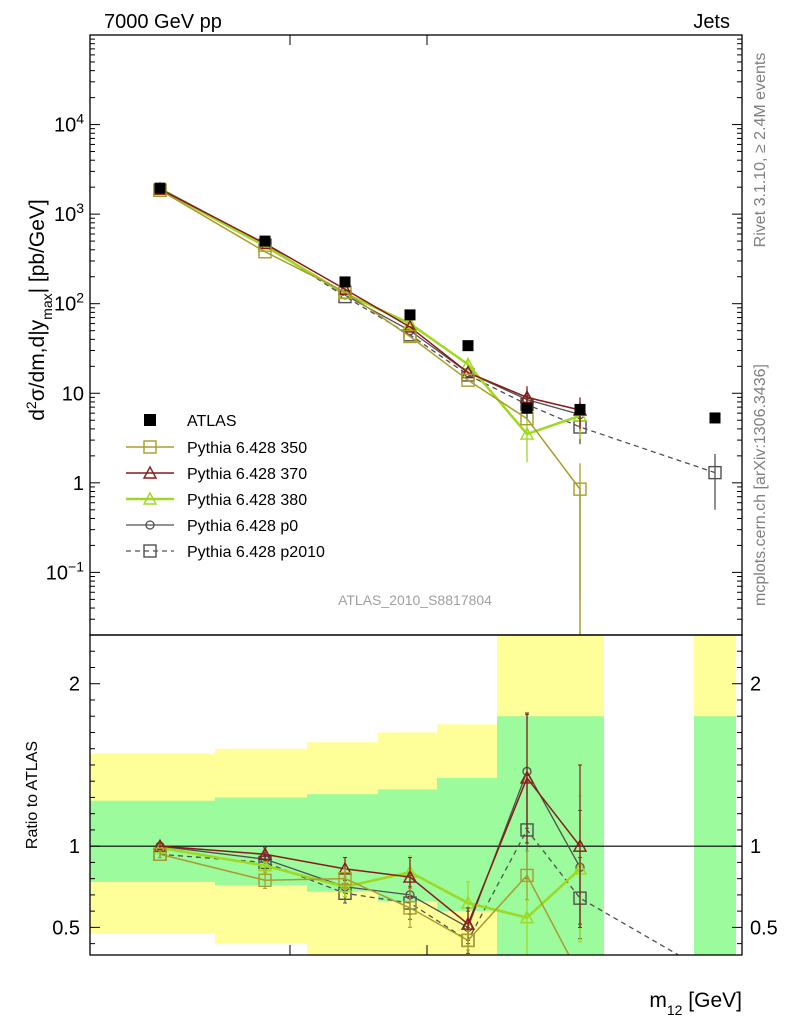  Describe the element at coordinates (361, 901) in the screenshot. I see `ratio-series-p350` at that location.